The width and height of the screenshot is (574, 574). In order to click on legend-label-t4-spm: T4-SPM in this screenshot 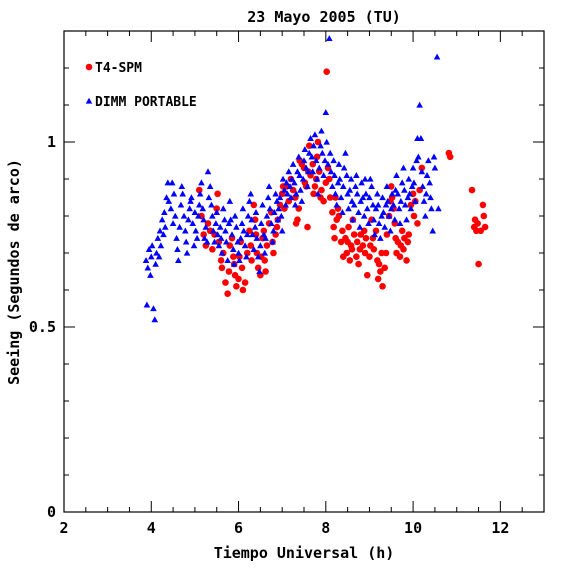, I will do `click(118, 68)`.